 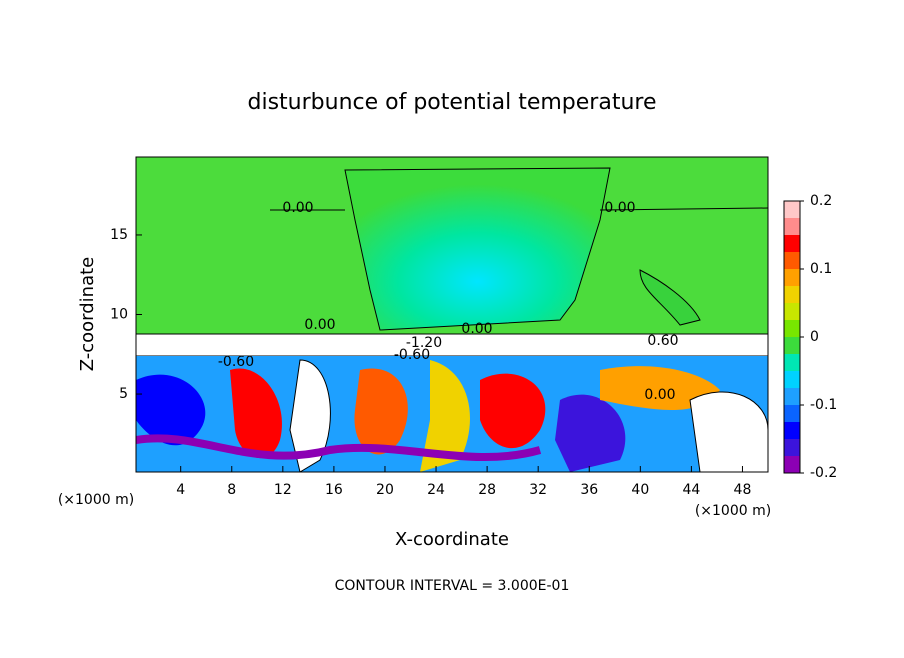 What do you see at coordinates (119, 235) in the screenshot?
I see `y-tick-label: 15` at bounding box center [119, 235].